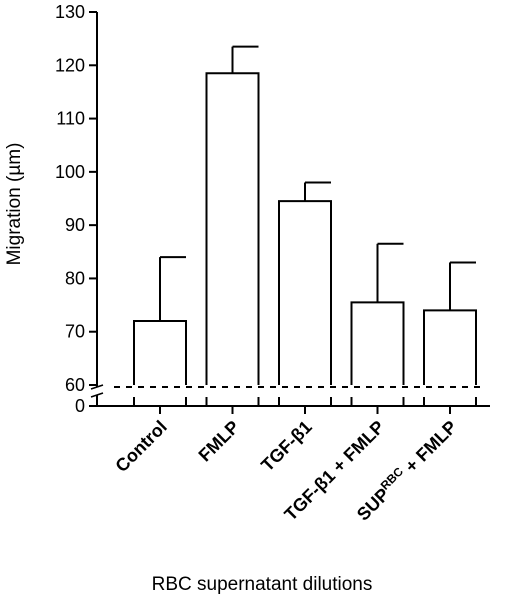 This screenshot has width=520, height=600. Describe the element at coordinates (75, 278) in the screenshot. I see `y-tick-label: 80` at that location.